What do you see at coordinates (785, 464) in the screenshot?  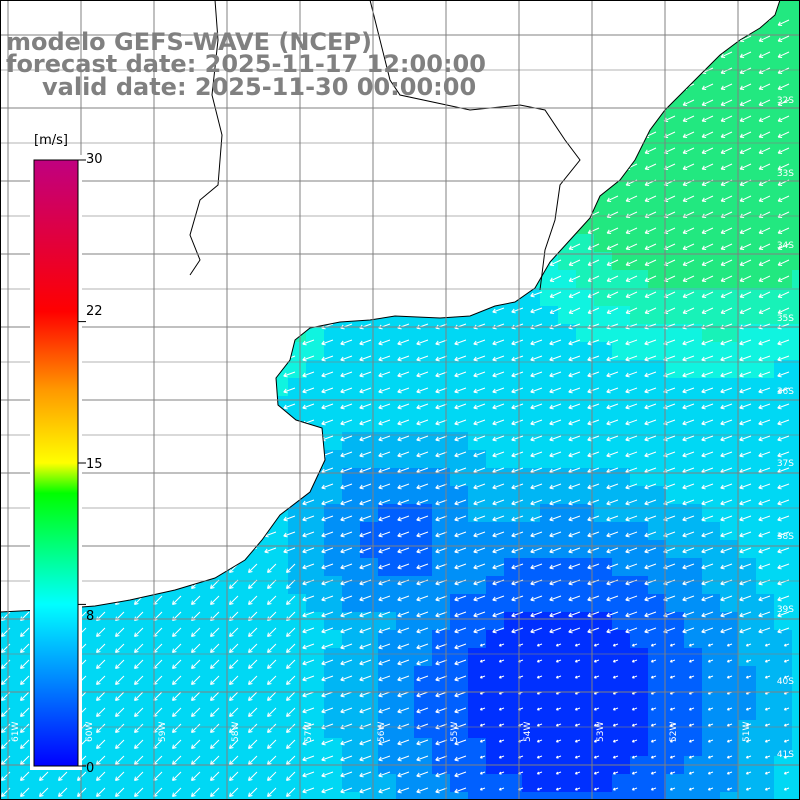 I see `lat-label: 37S` at bounding box center [785, 464].